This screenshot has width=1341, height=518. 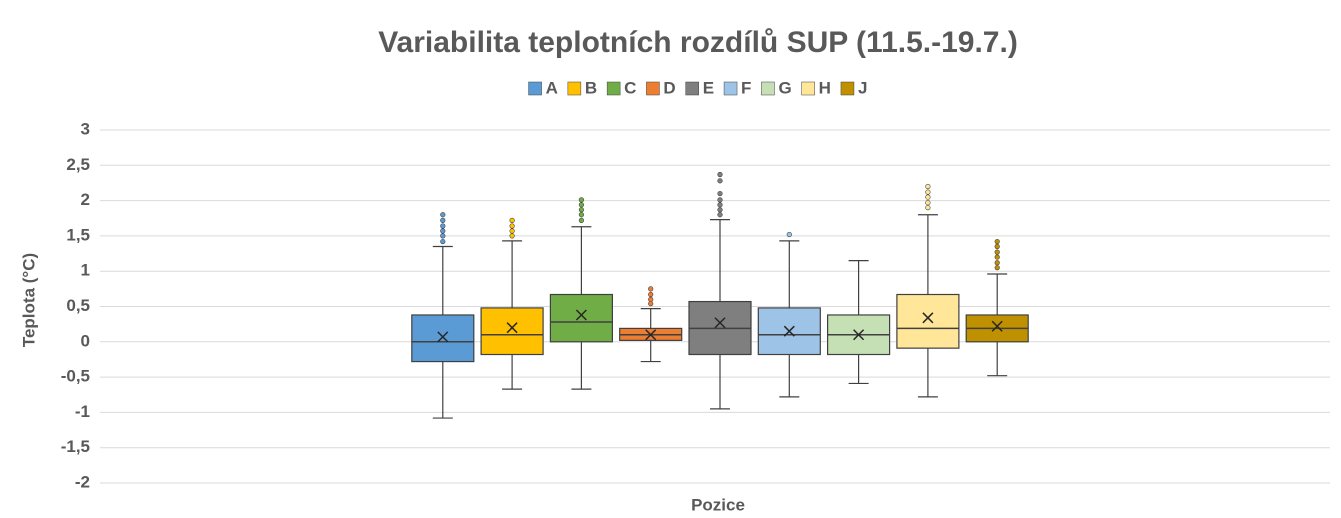 I want to click on legend-label: J, so click(x=862, y=87).